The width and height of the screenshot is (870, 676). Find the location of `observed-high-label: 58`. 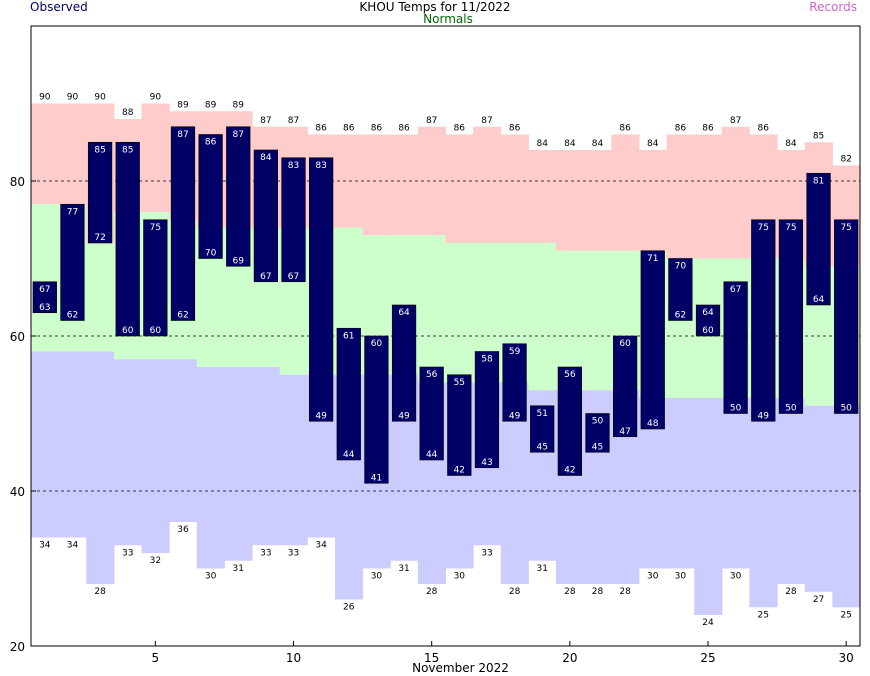

observed-high-label: 58 is located at coordinates (487, 360).